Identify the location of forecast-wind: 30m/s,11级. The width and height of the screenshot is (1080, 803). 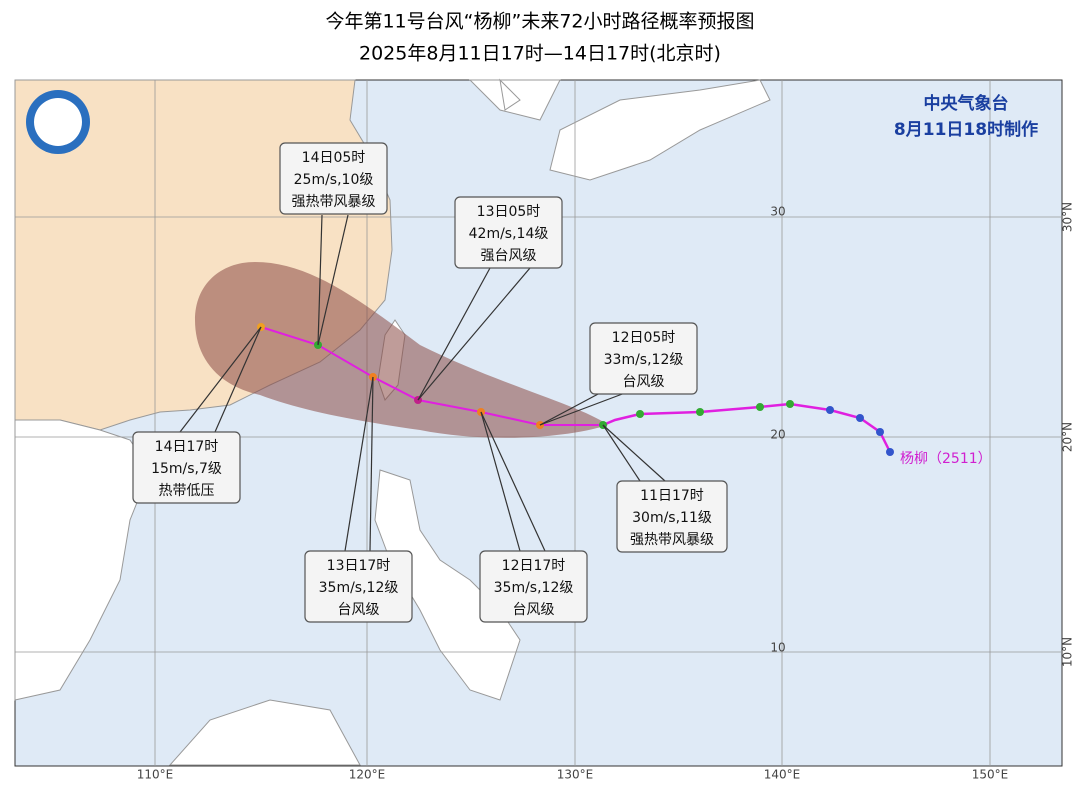
(672, 518).